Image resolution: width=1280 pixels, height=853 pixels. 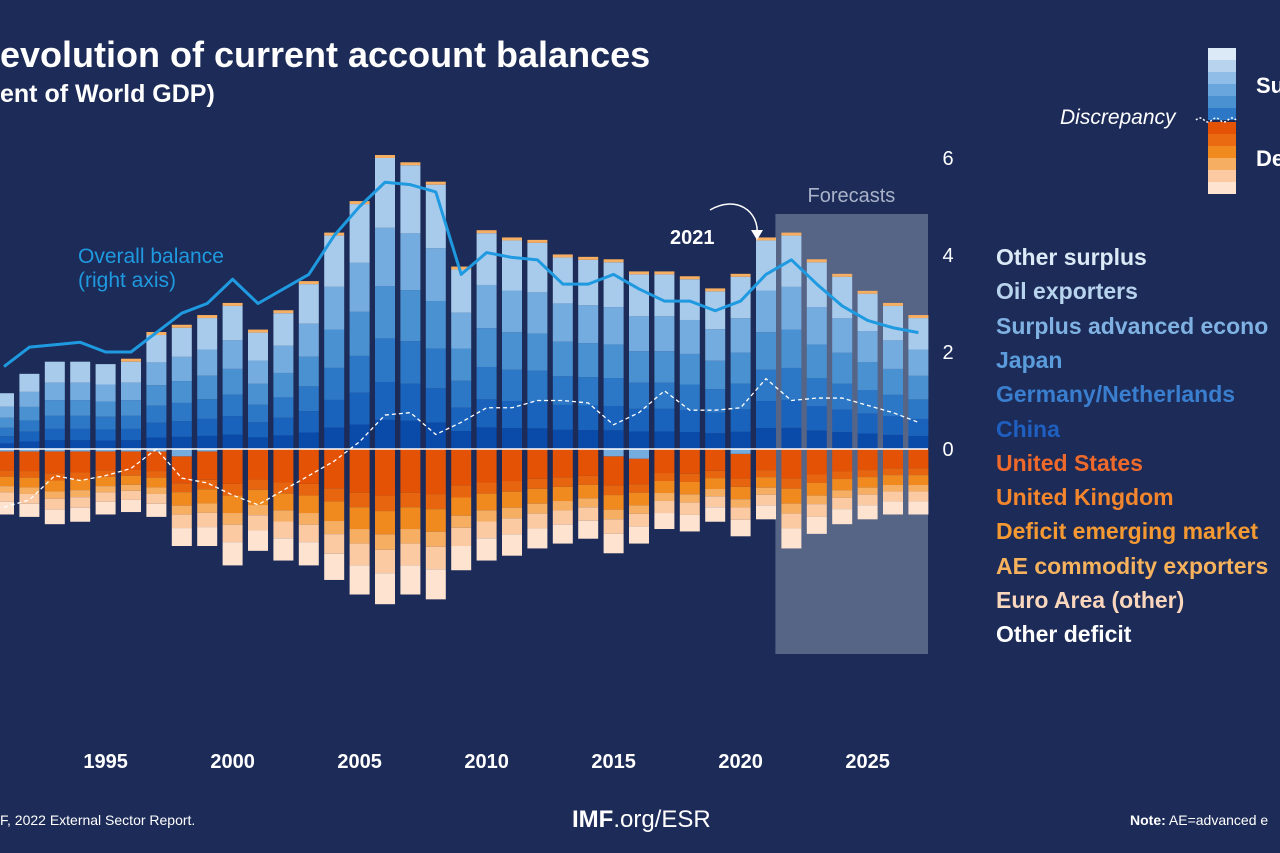 What do you see at coordinates (1218, 820) in the screenshot?
I see `footer-note-rest: AE=advanced e` at bounding box center [1218, 820].